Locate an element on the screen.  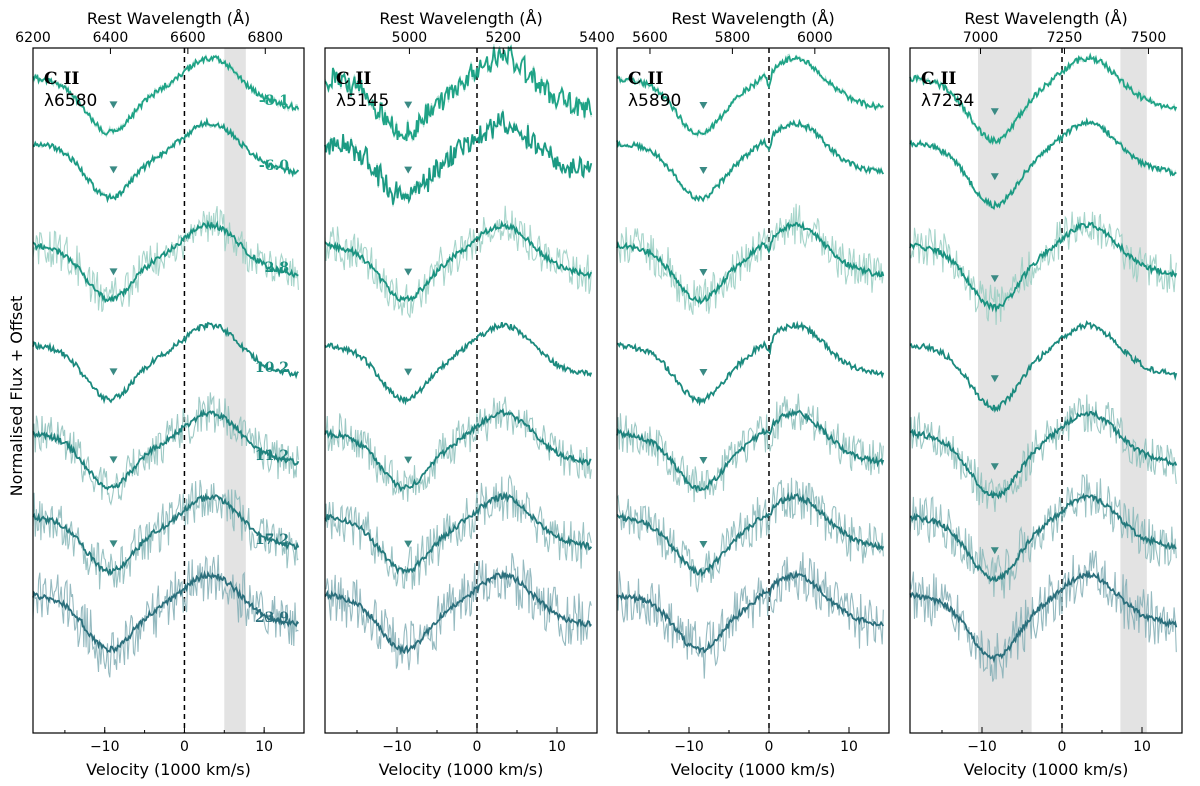
line-label: λ5145 is located at coordinates (362, 101).